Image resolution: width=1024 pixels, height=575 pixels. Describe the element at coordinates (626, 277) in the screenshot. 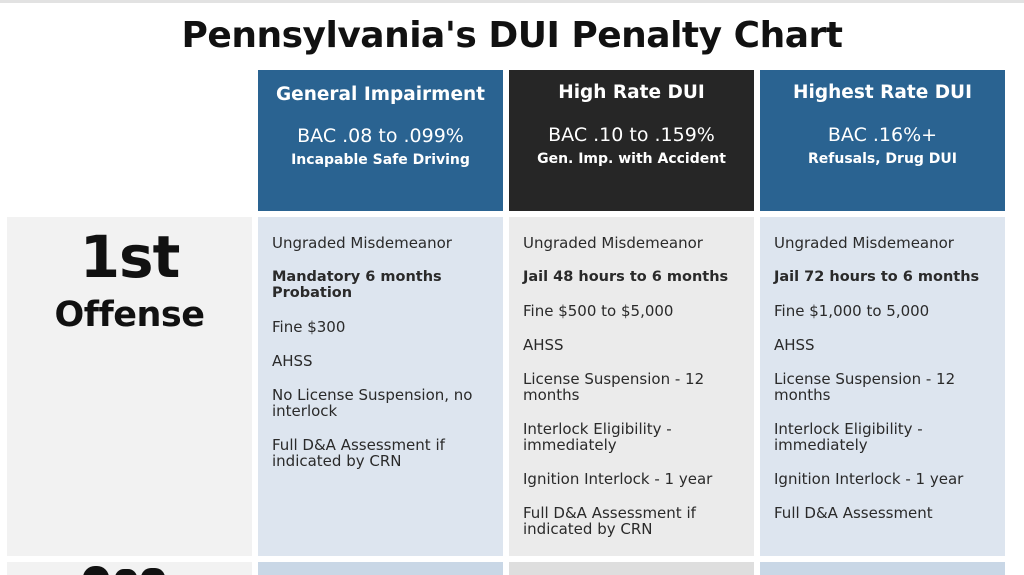

I see `penalty-item: Jail 48 hours to 6 months` at that location.